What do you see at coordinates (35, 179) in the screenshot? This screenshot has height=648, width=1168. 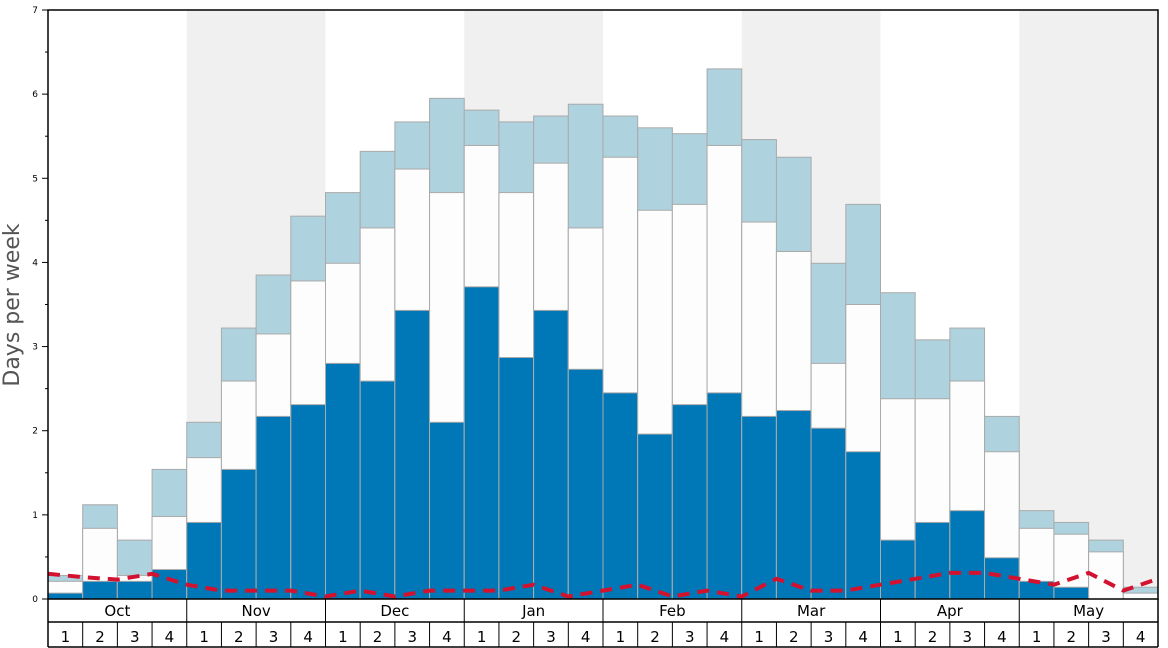 I see `y-tick-label-5: 5` at bounding box center [35, 179].